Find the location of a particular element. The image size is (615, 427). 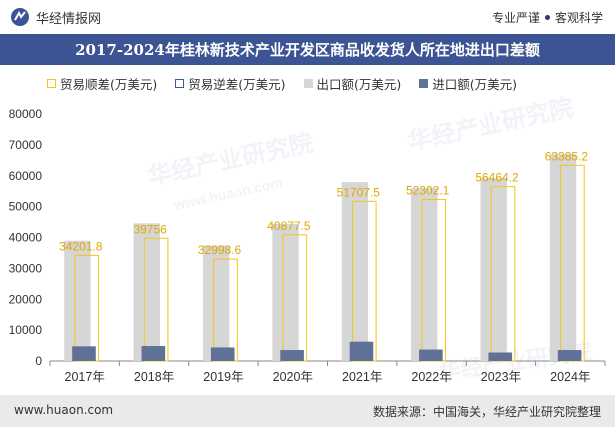

legend-swatch-export is located at coordinates (308, 83).